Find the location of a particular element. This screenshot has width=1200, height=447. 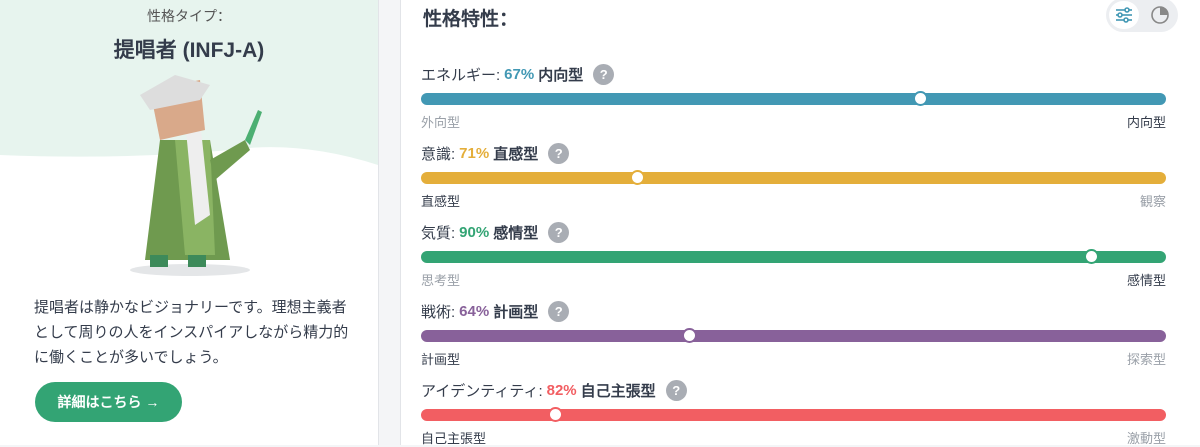

trait-percent: 90% is located at coordinates (474, 232).